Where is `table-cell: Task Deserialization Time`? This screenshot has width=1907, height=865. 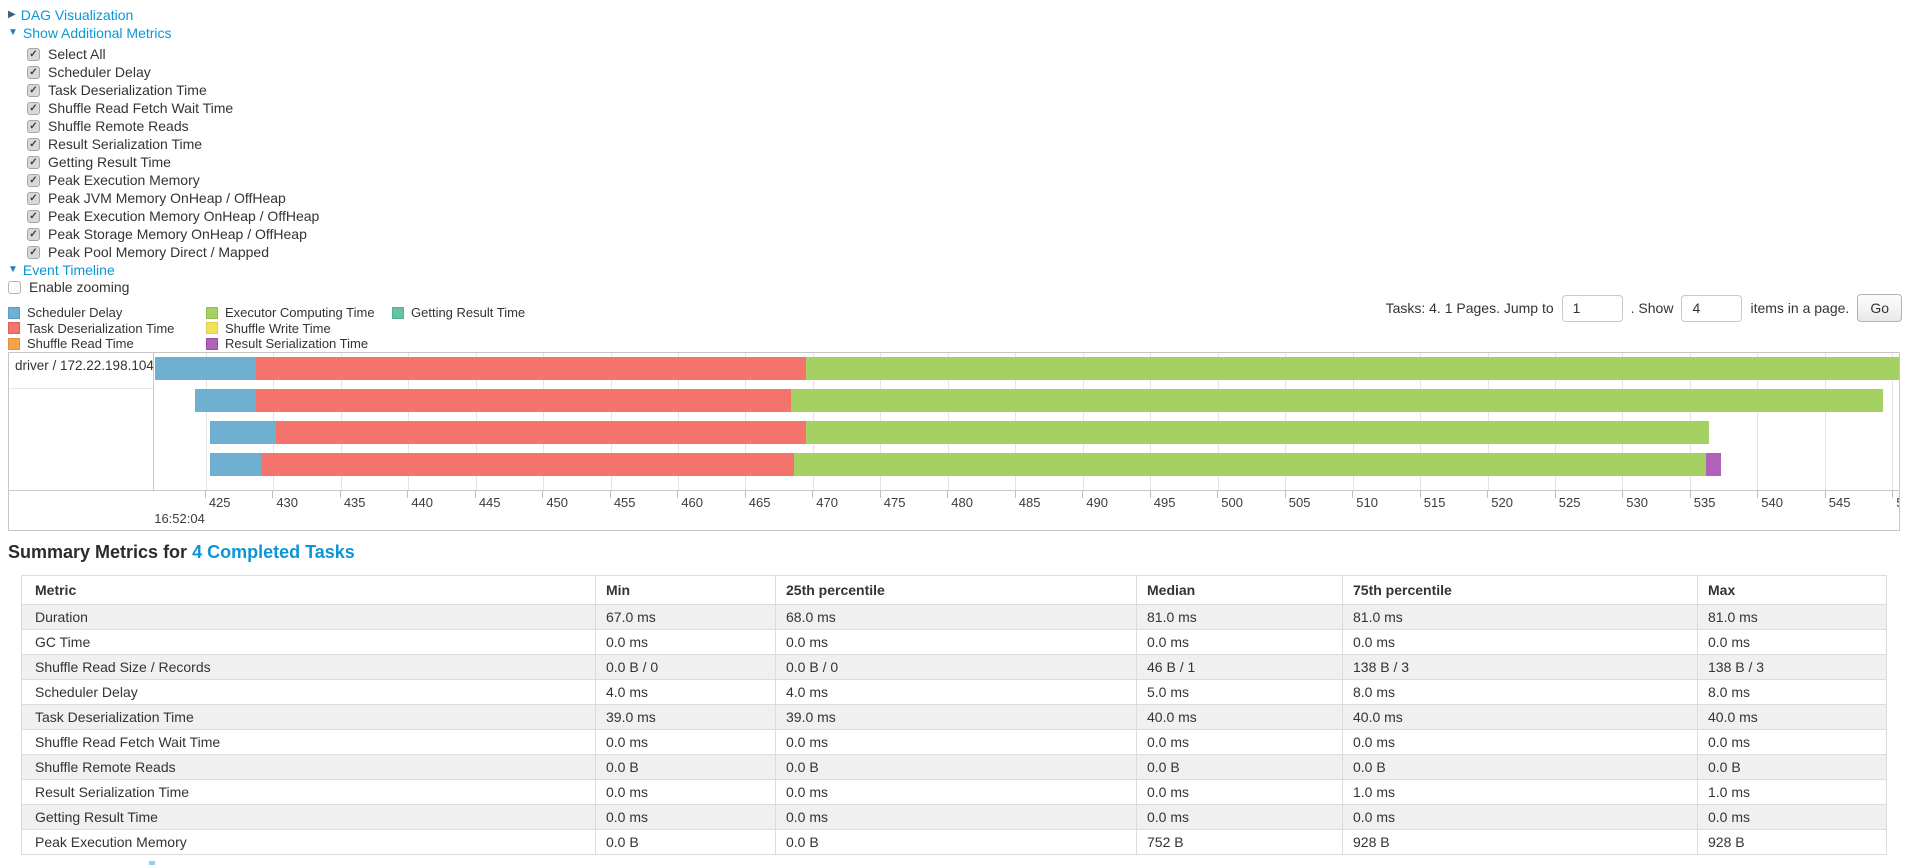 table-cell: Task Deserialization Time is located at coordinates (308, 717).